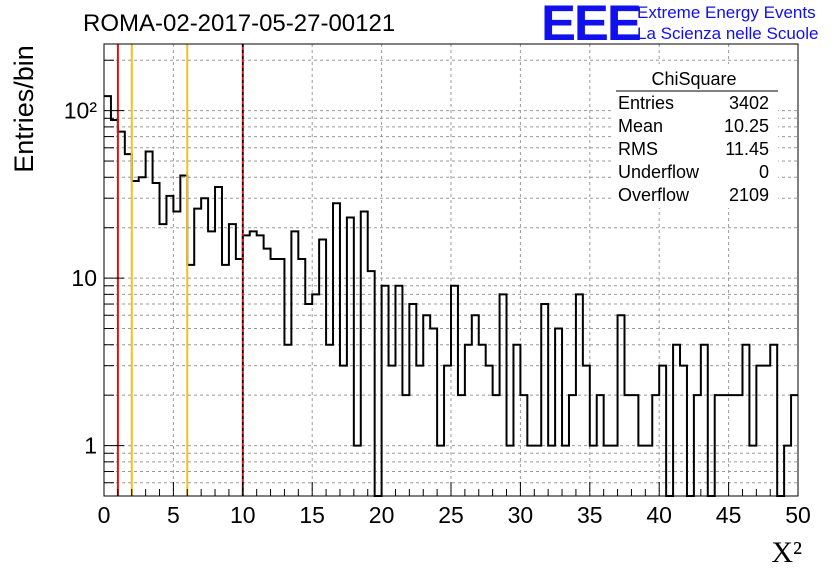 The height and width of the screenshot is (572, 836). I want to click on x-tick-label: 0, so click(104, 515).